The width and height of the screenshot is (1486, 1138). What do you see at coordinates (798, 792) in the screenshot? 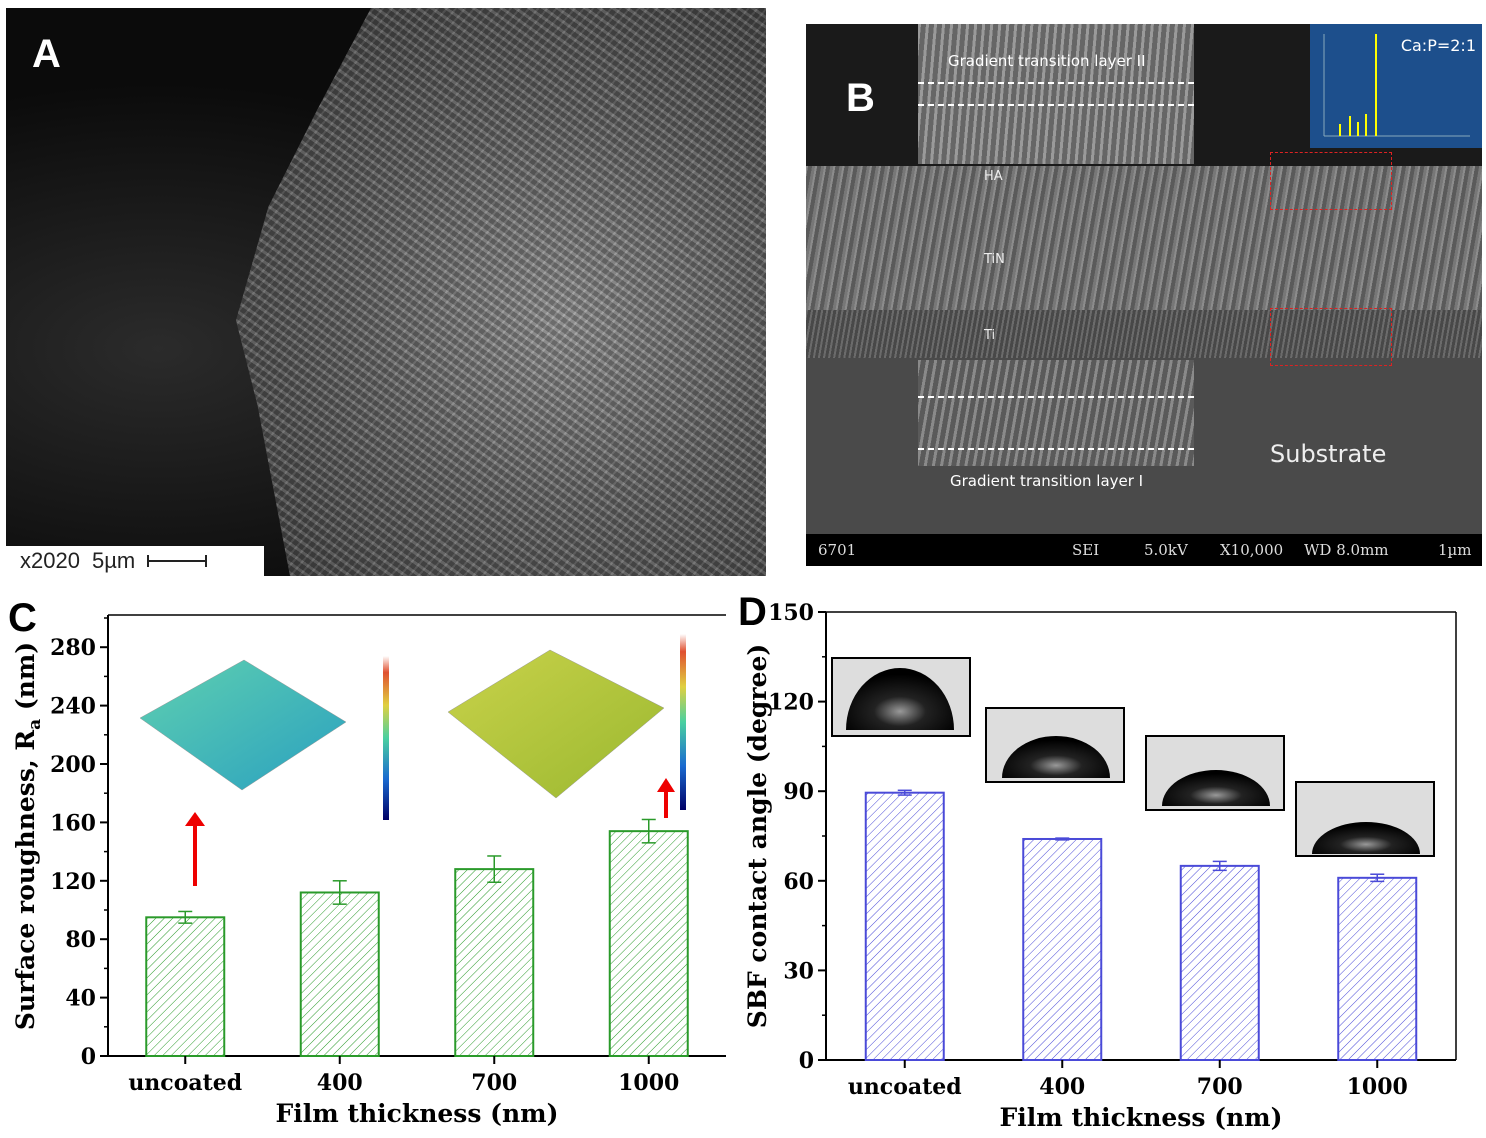
I see `y-tick-label: 90` at bounding box center [798, 792].